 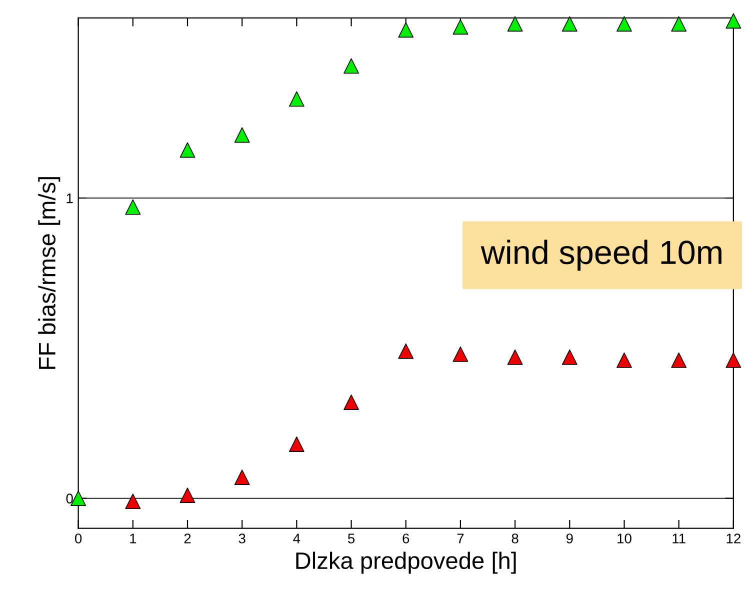 What do you see at coordinates (78, 539) in the screenshot?
I see `x-tick-label: 0` at bounding box center [78, 539].